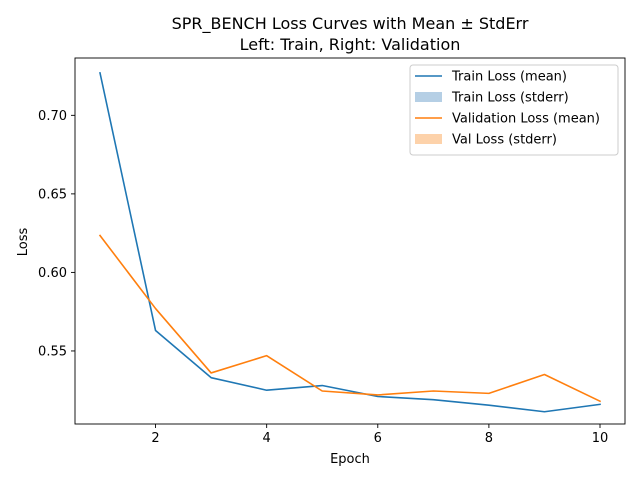 Image resolution: width=640 pixels, height=480 pixels. Describe the element at coordinates (510, 98) in the screenshot. I see `legend-label: Train Loss (stderr)` at that location.